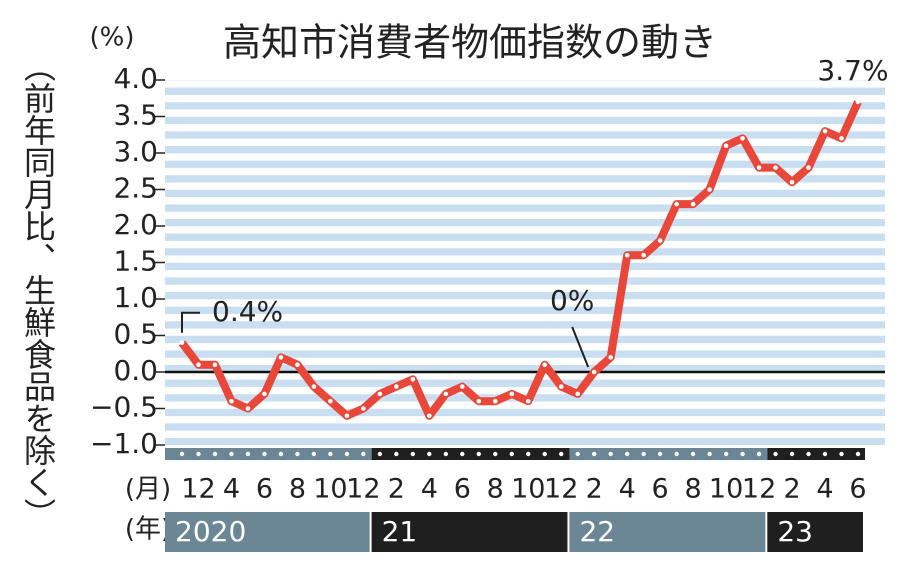 Image resolution: width=900 pixels, height=567 pixels. Describe the element at coordinates (135, 261) in the screenshot. I see `y-tick-label: 1.5` at that location.